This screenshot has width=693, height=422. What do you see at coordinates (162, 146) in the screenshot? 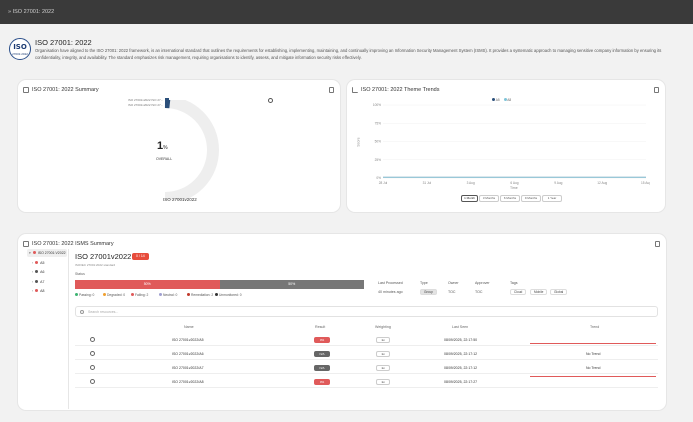
I see `summary-percent: 1%` at bounding box center [162, 146].